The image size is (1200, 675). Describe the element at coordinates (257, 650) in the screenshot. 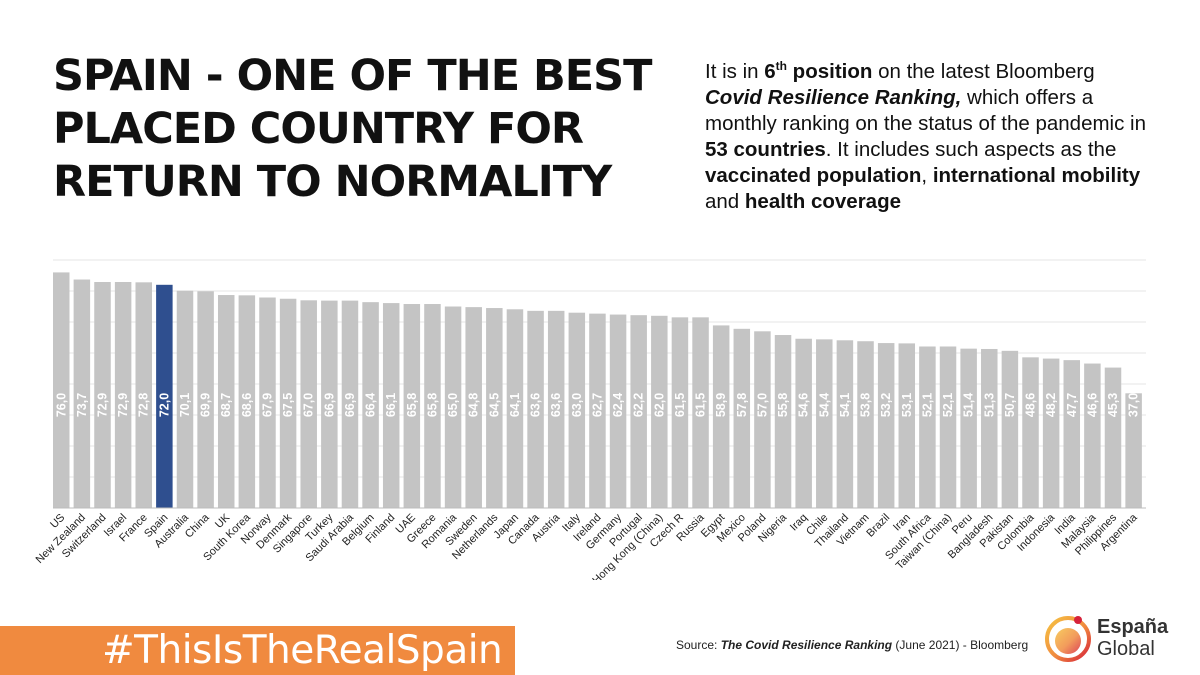

I see `hashtag-banner: #ThisIsTheRealSpain` at that location.